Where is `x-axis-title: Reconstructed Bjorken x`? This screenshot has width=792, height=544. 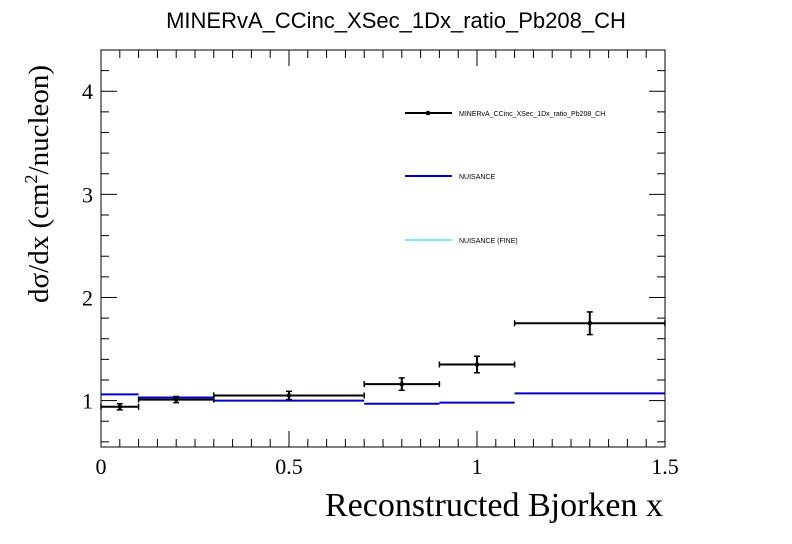 x-axis-title: Reconstructed Bjorken x is located at coordinates (494, 505).